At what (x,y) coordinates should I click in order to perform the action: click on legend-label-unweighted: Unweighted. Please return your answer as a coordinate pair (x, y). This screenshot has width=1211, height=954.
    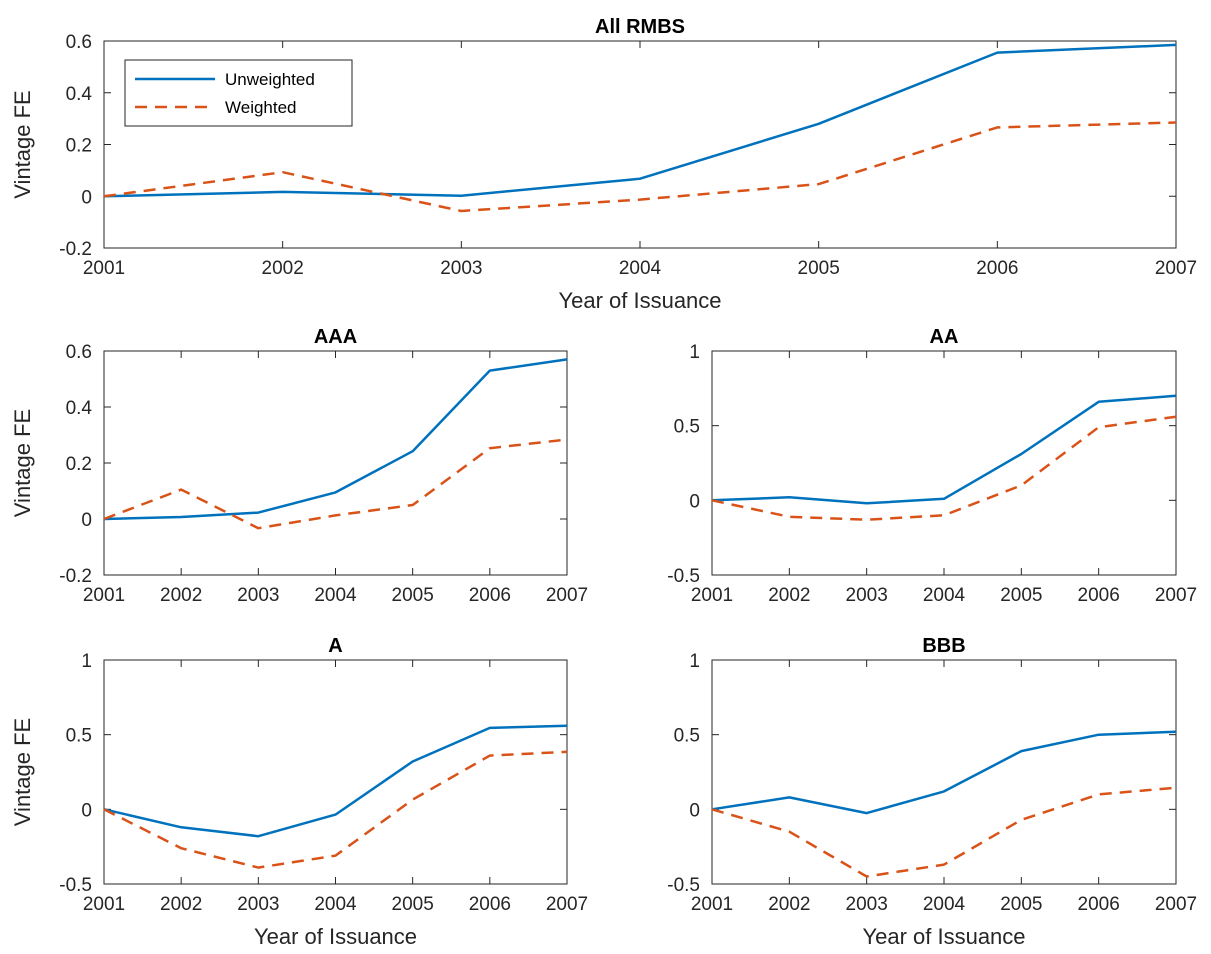
    Looking at the image, I should click on (270, 79).